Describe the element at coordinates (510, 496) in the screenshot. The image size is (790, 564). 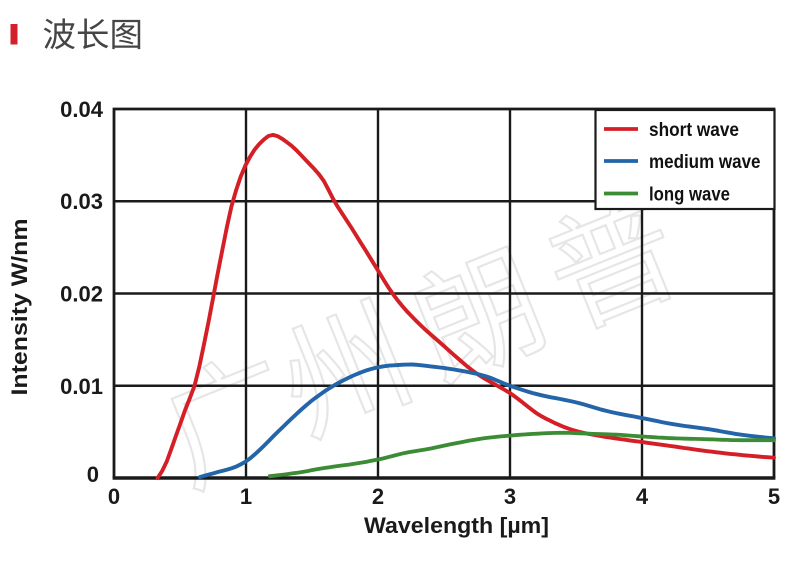
I see `svg-text: 3` at that location.